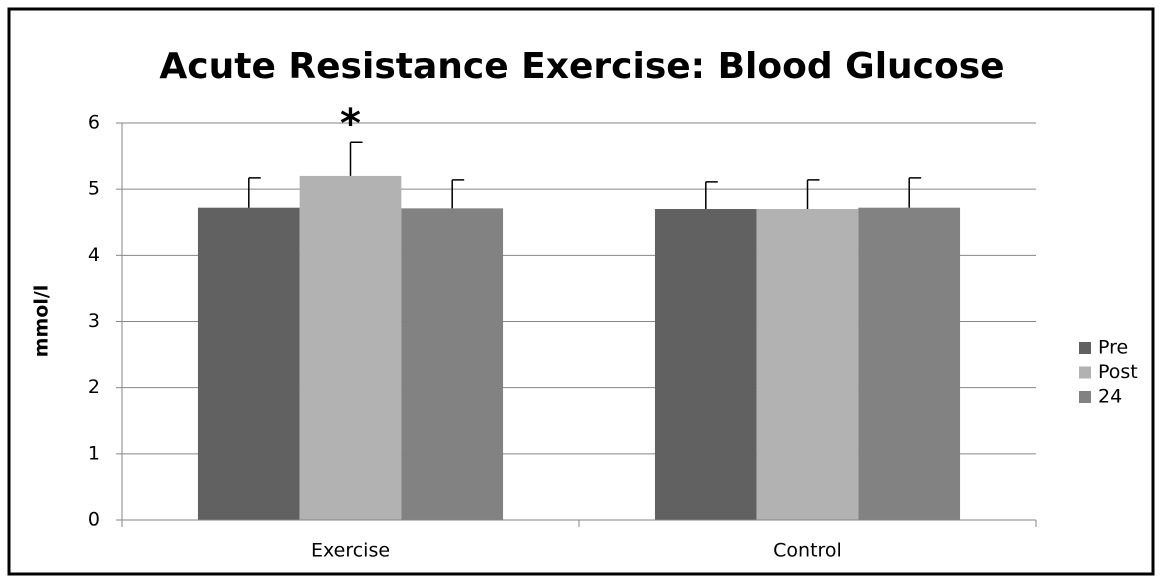 This screenshot has width=1163, height=583. What do you see at coordinates (350, 551) in the screenshot?
I see `x-tick-label: Exercise` at bounding box center [350, 551].